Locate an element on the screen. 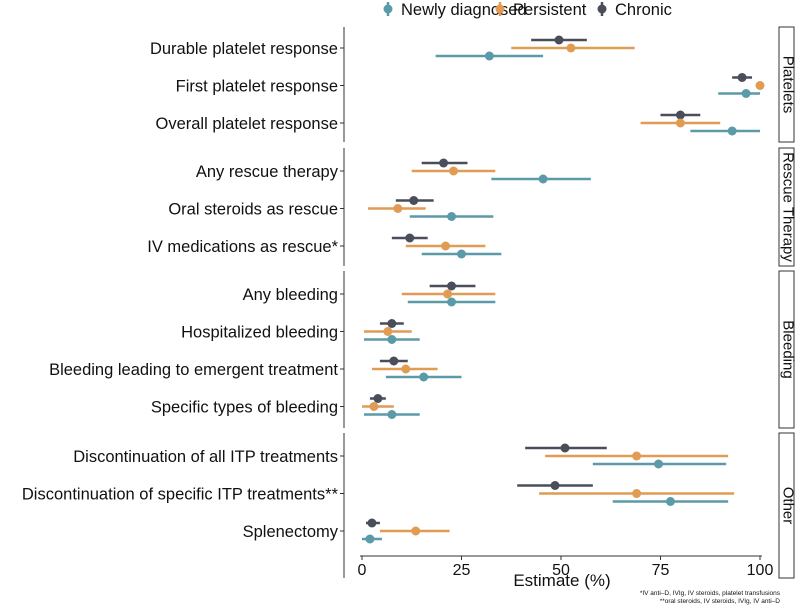 Image resolution: width=797 pixels, height=605 pixels. row-label: Overall platelet response is located at coordinates (246, 124).